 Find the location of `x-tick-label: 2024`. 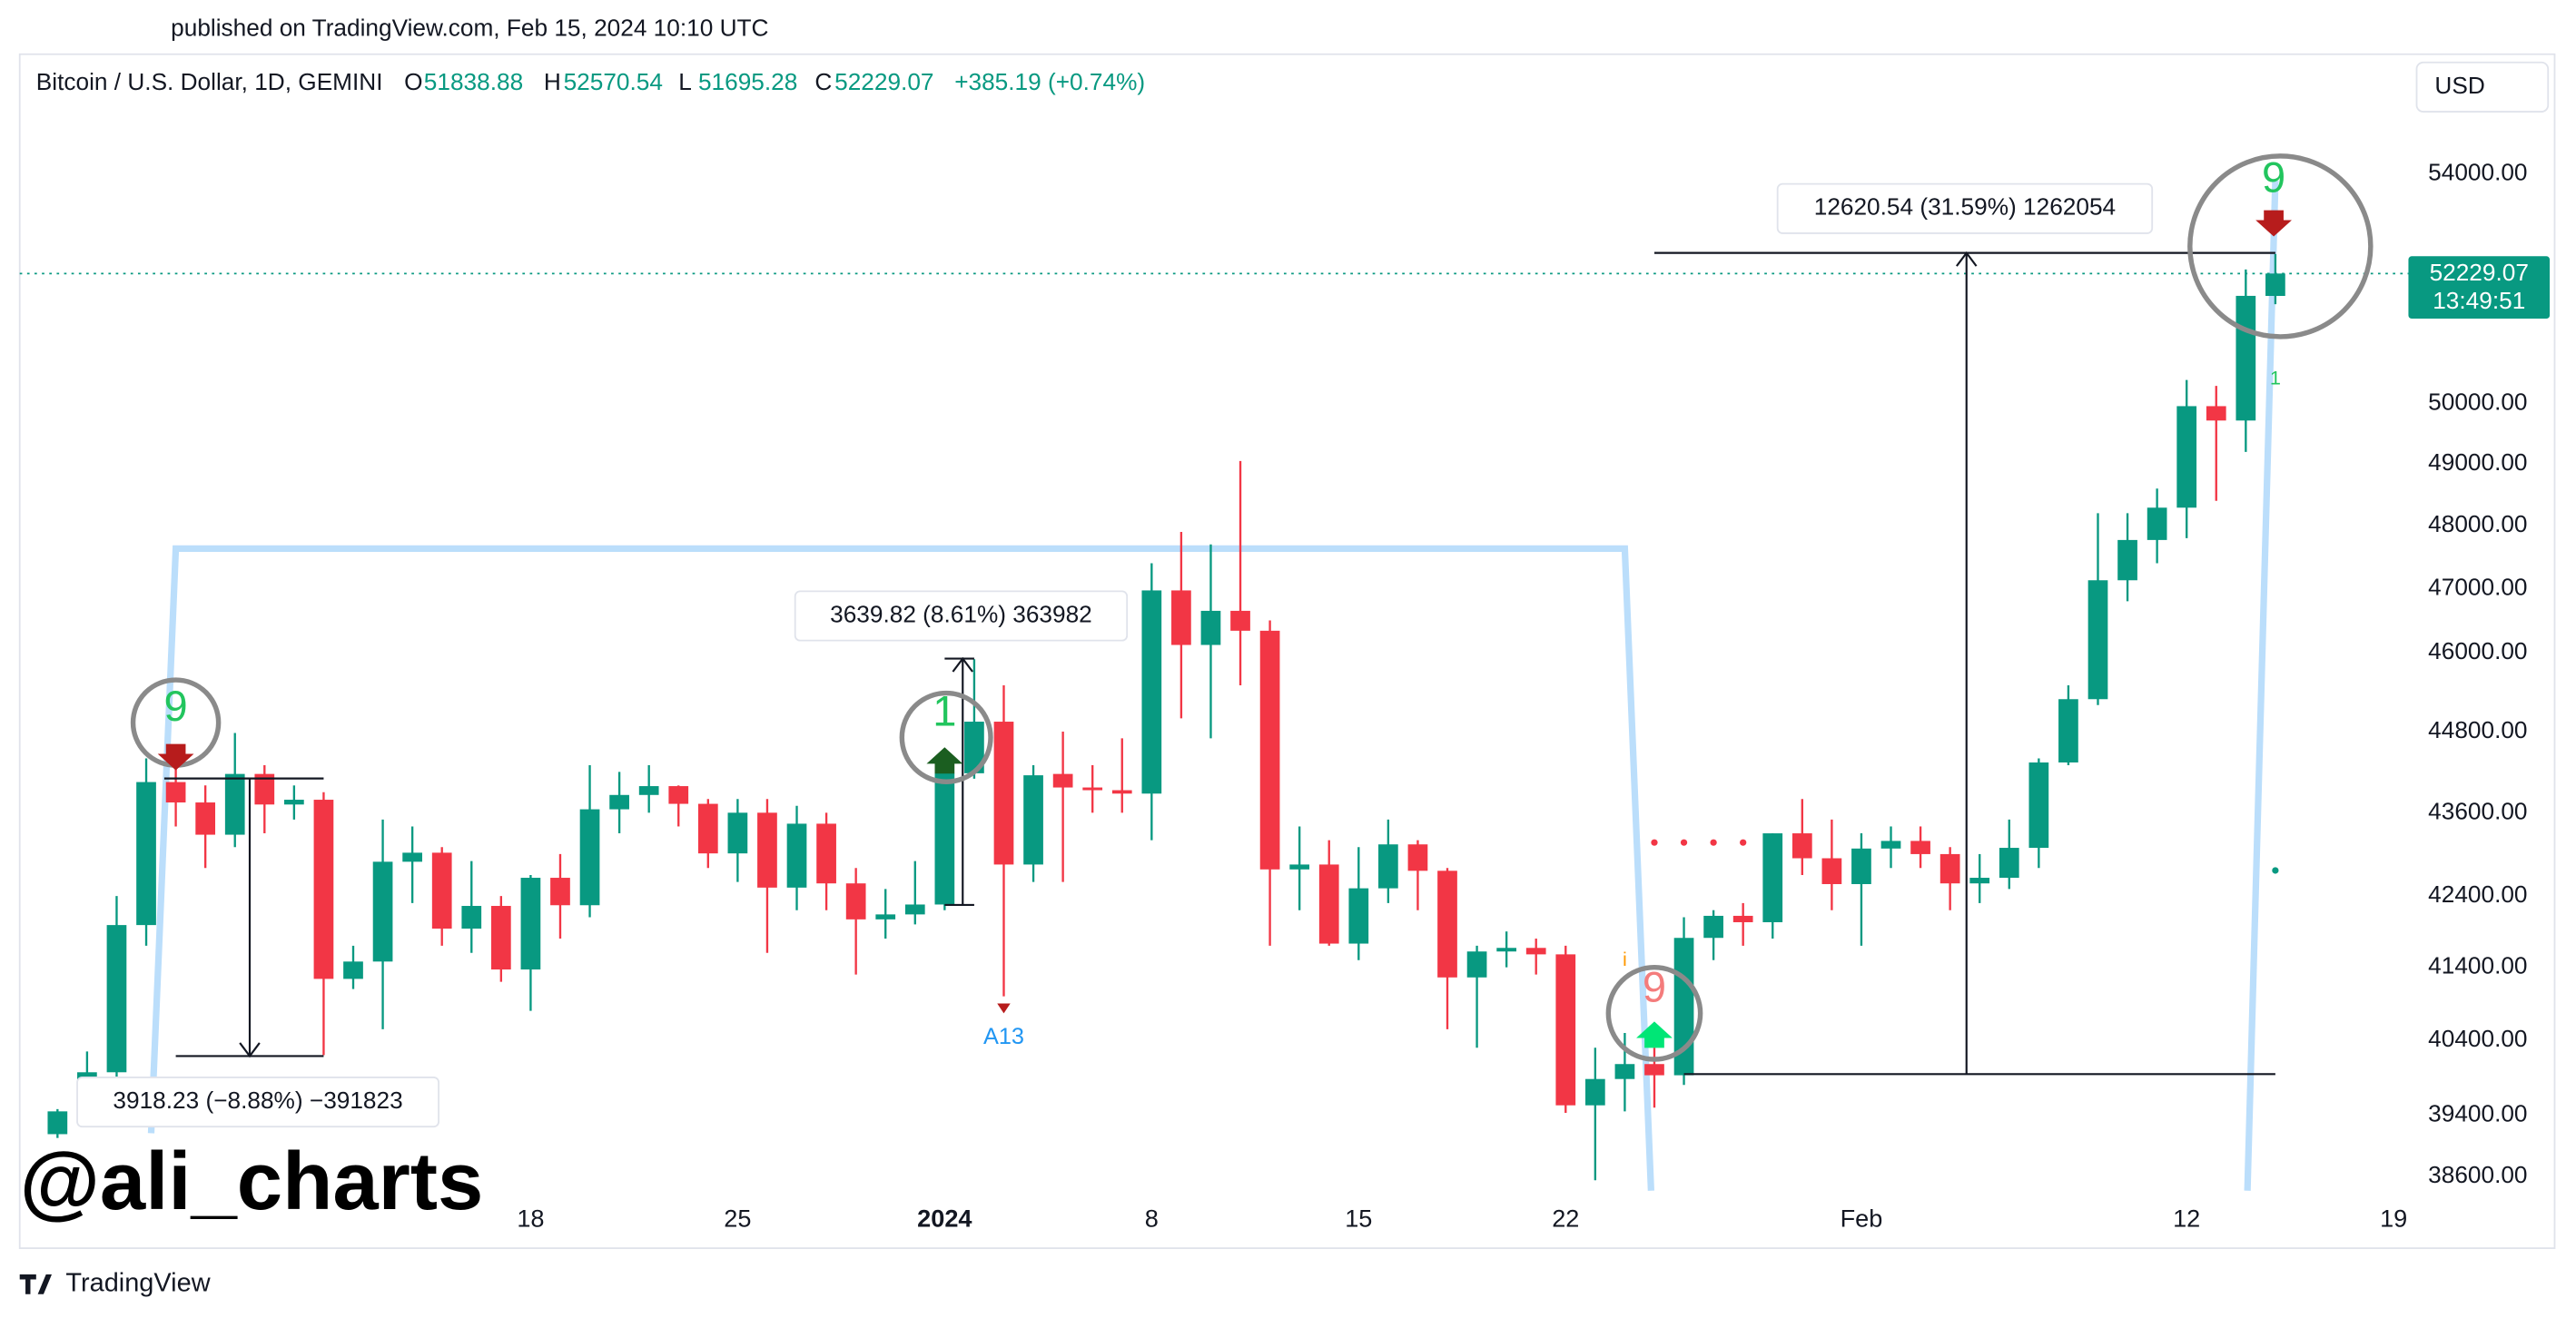

x-tick-label: 2024 is located at coordinates (944, 1219).